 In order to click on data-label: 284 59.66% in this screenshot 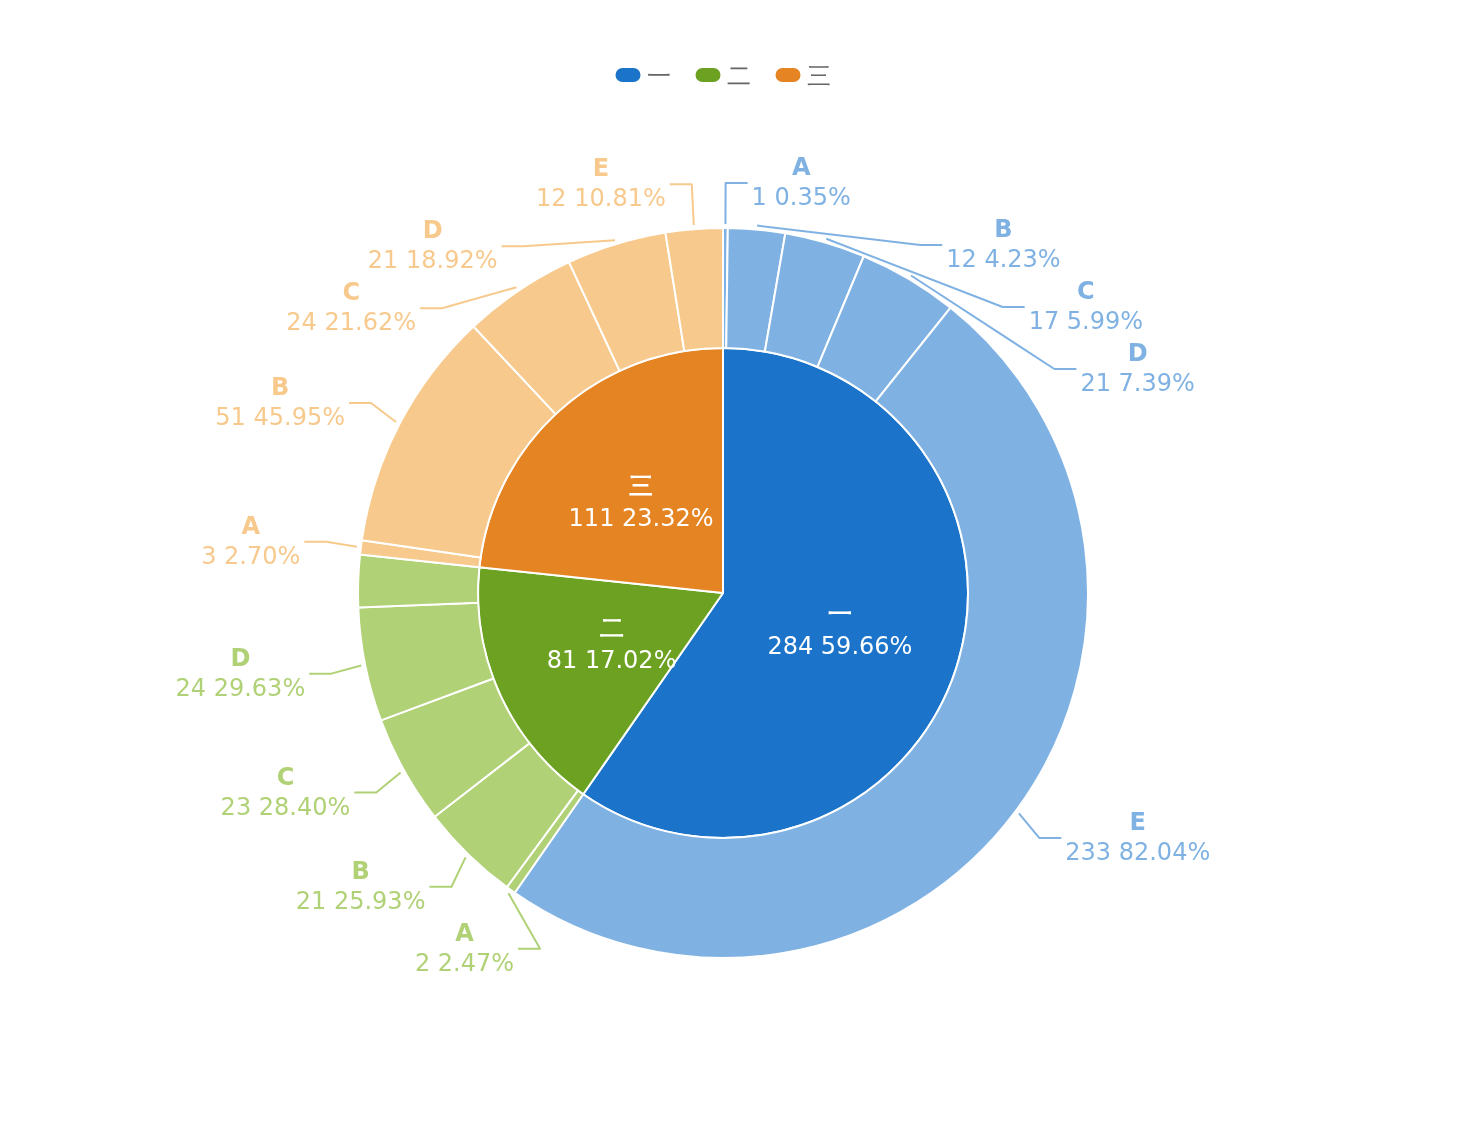, I will do `click(840, 645)`.